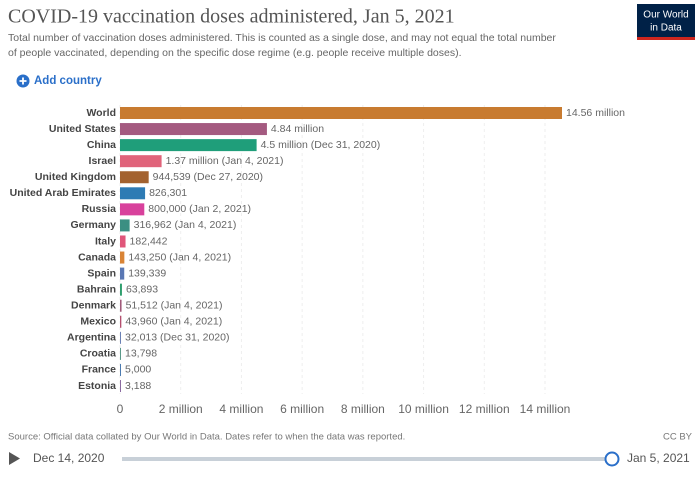 The height and width of the screenshot is (477, 700). Describe the element at coordinates (93, 225) in the screenshot. I see `category-label: Germany` at that location.